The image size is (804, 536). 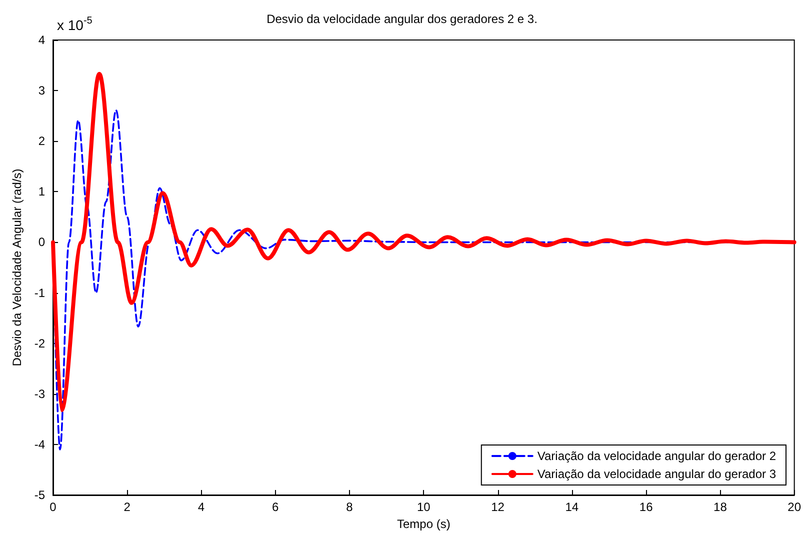 What do you see at coordinates (127, 507) in the screenshot?
I see `x-tick-label: 2` at bounding box center [127, 507].